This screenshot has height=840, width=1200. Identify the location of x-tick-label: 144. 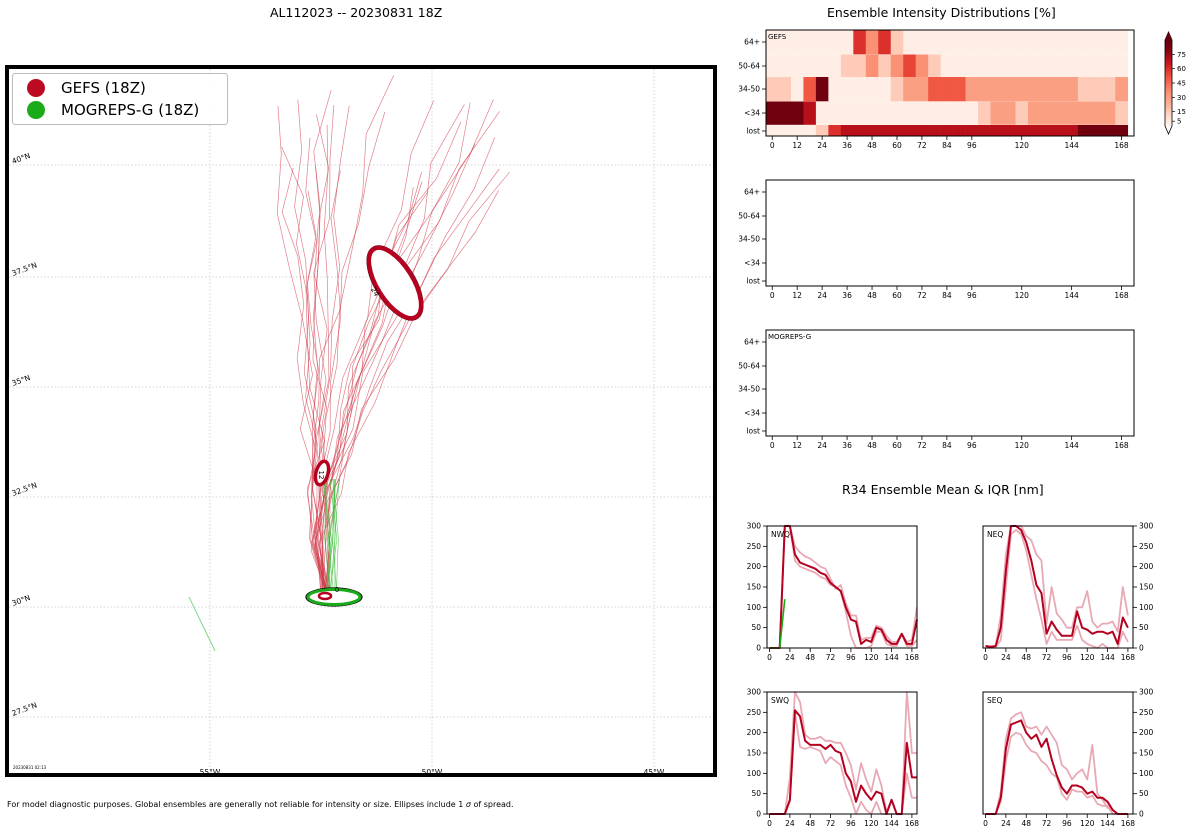
(1107, 823).